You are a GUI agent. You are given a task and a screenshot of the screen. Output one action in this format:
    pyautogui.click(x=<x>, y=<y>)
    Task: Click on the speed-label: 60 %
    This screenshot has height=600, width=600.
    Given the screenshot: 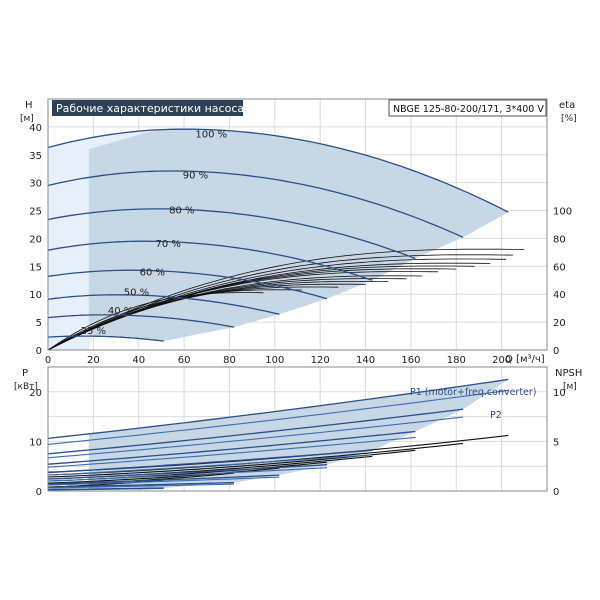 What is the action you would take?
    pyautogui.click(x=152, y=272)
    